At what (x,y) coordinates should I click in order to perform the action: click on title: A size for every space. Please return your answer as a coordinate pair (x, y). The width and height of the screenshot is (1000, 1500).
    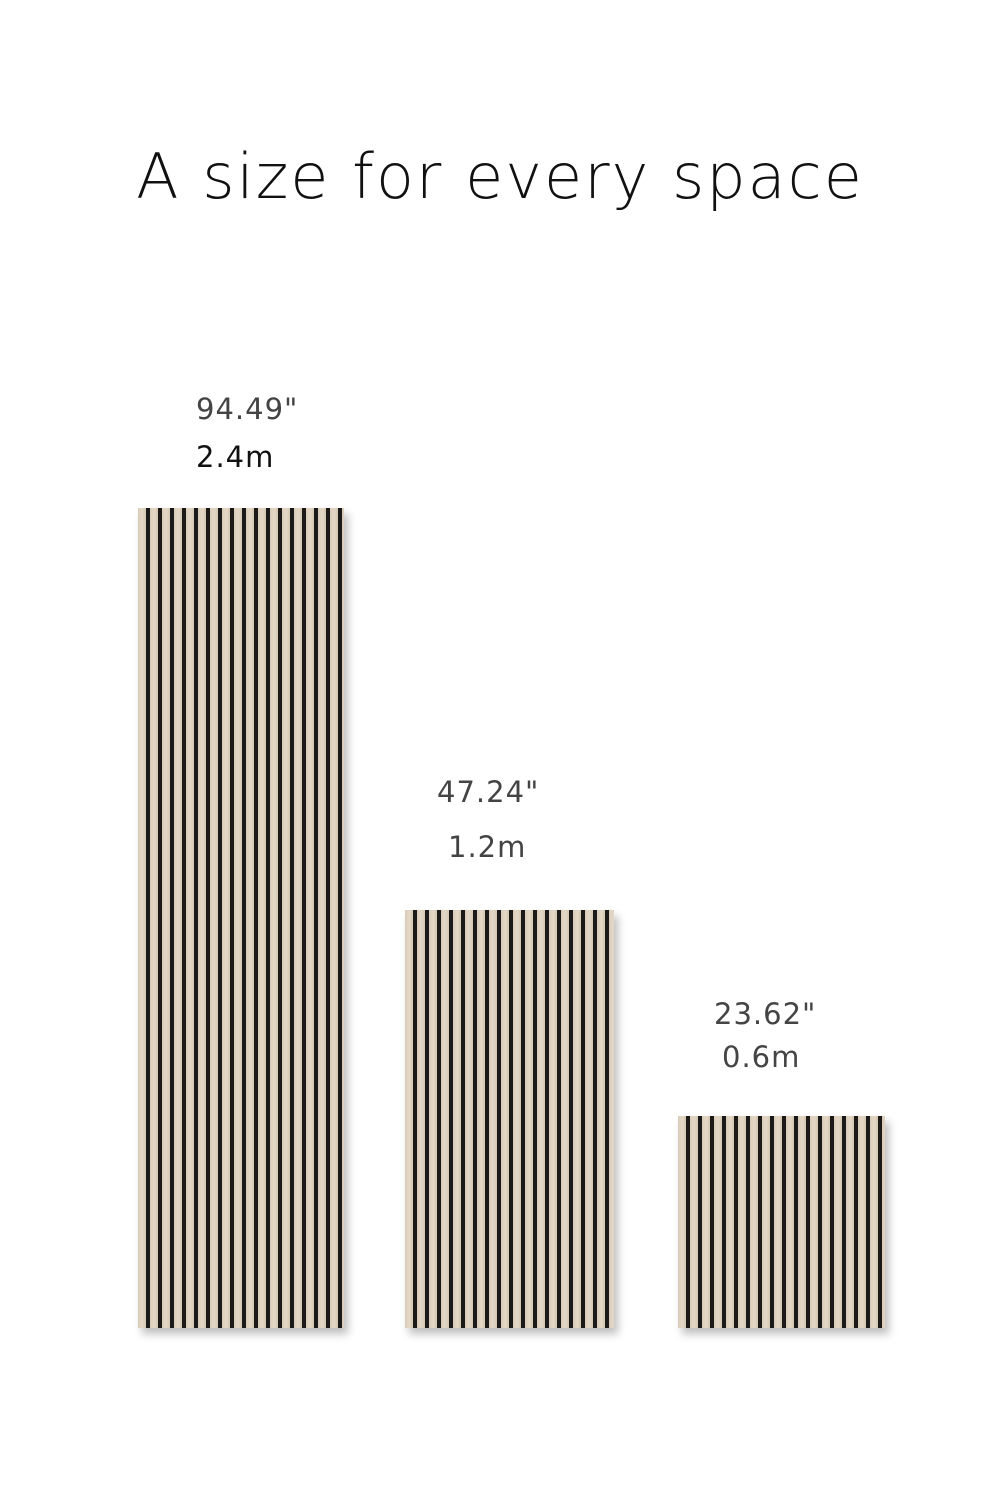
    Looking at the image, I should click on (500, 176).